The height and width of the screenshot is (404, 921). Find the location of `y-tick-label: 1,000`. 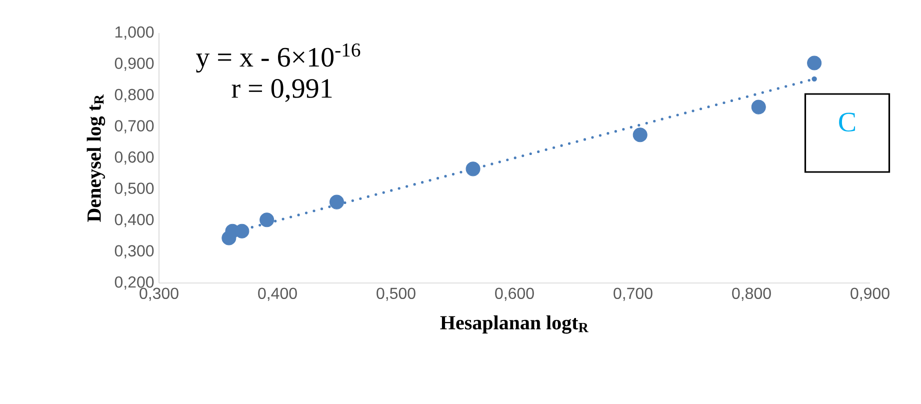

y-tick-label: 1,000 is located at coordinates (134, 33).